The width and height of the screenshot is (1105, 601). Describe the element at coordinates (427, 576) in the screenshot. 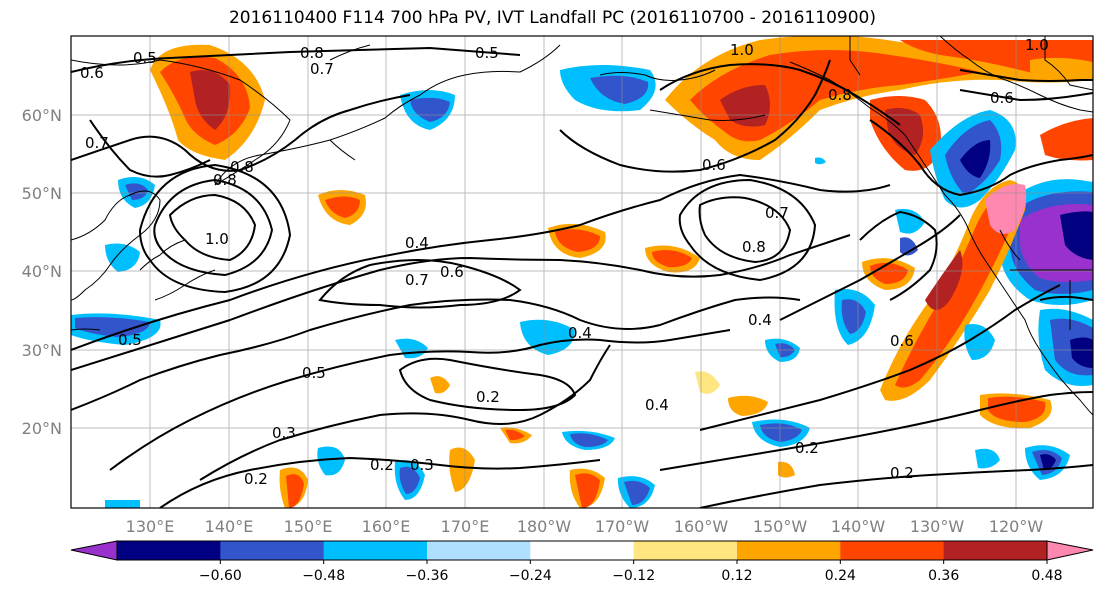

I see `colorbar-tick-label: −0.36` at that location.